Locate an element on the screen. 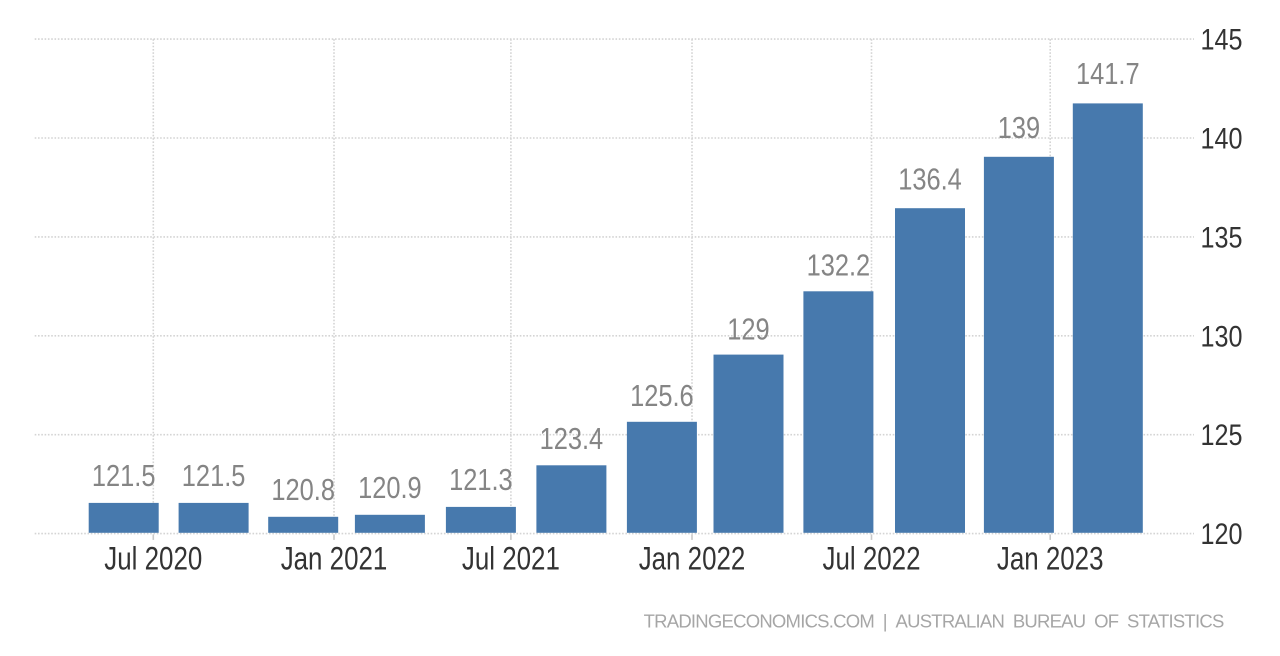  svg-text: 120 is located at coordinates (1222, 534).